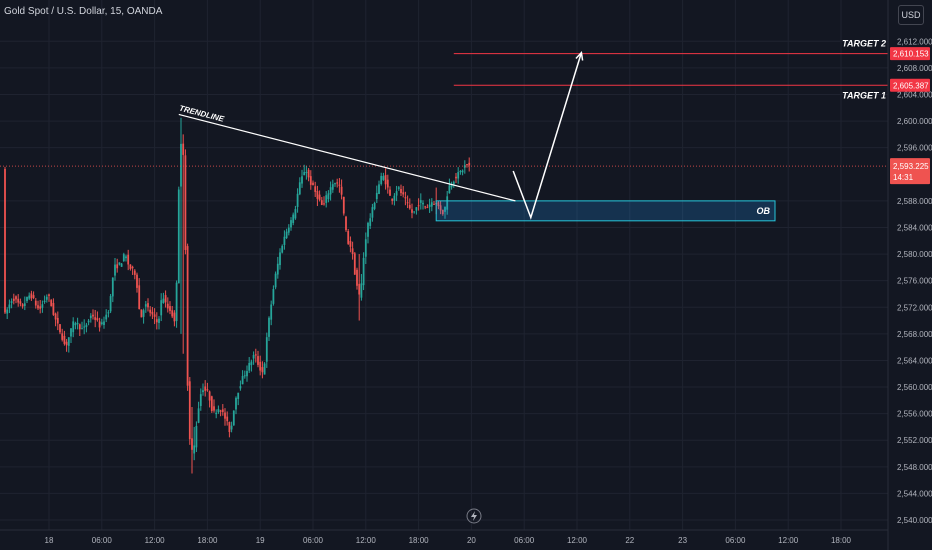 This screenshot has width=932, height=550. Describe the element at coordinates (914, 467) in the screenshot. I see `y-tick-label: 2,548.000` at that location.